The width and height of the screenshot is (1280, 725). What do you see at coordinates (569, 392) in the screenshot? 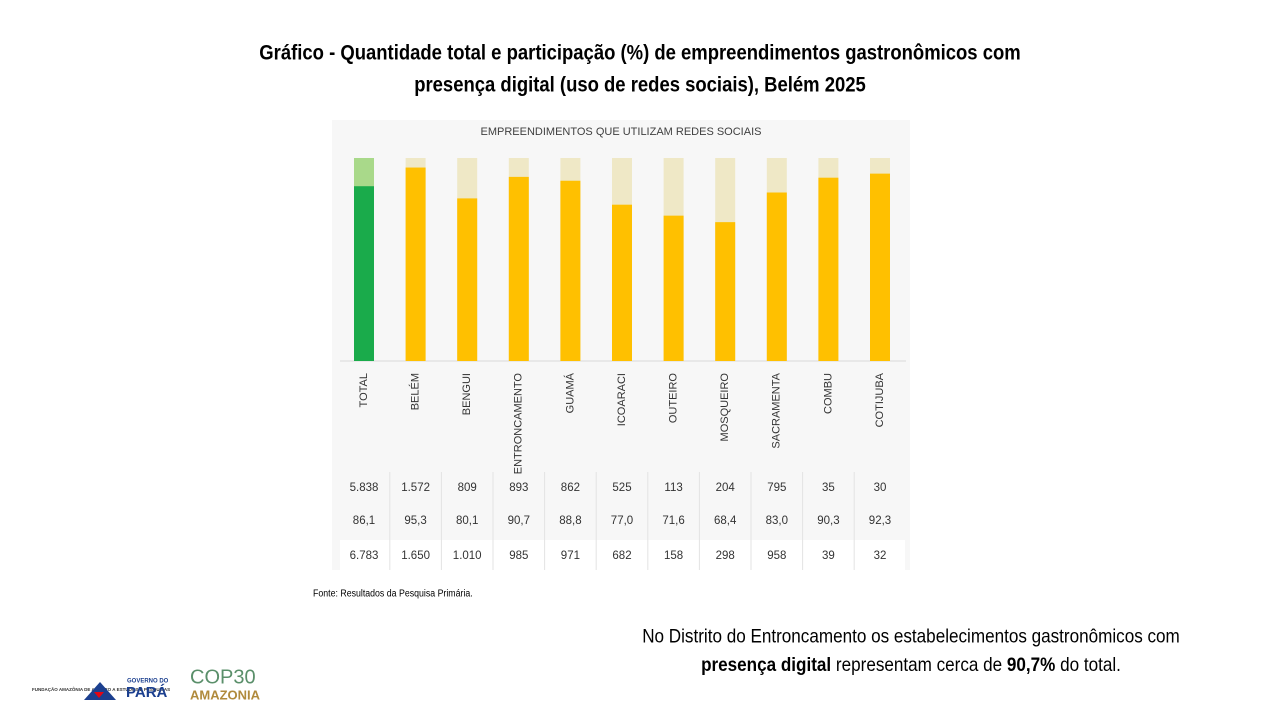
I see `x-tick-label: GUAMÁ` at bounding box center [569, 392].